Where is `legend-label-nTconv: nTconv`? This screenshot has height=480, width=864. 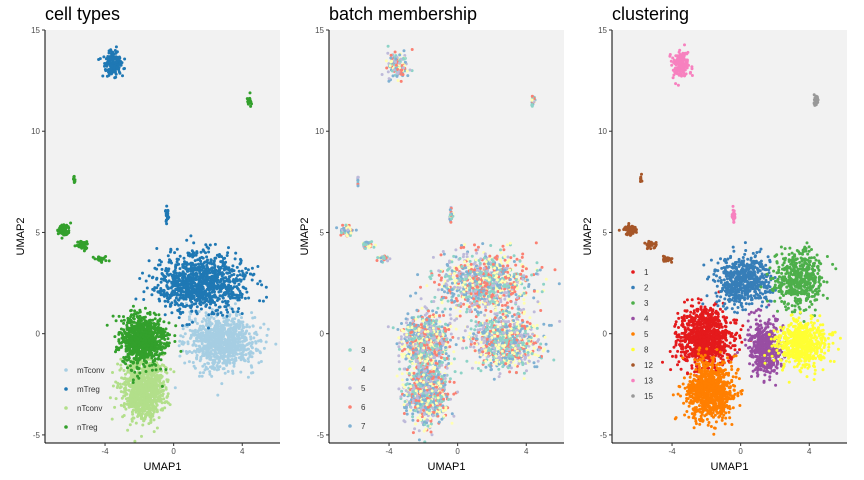
legend-label-nTconv: nTconv is located at coordinates (89, 408).